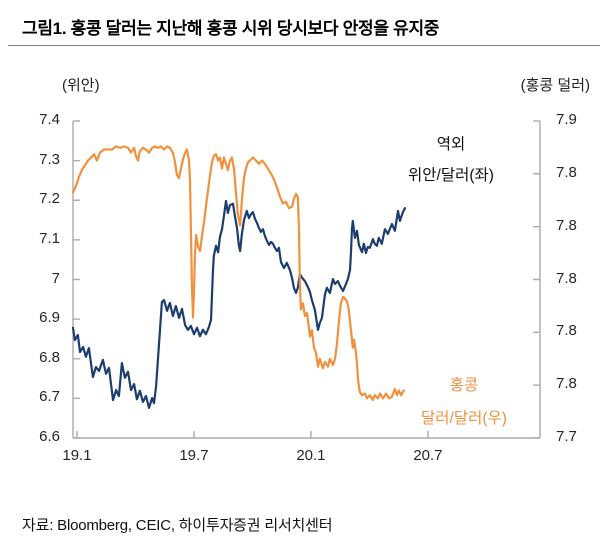  Describe the element at coordinates (81, 85) in the screenshot. I see `left-axis-unit-label: (위안)` at that location.